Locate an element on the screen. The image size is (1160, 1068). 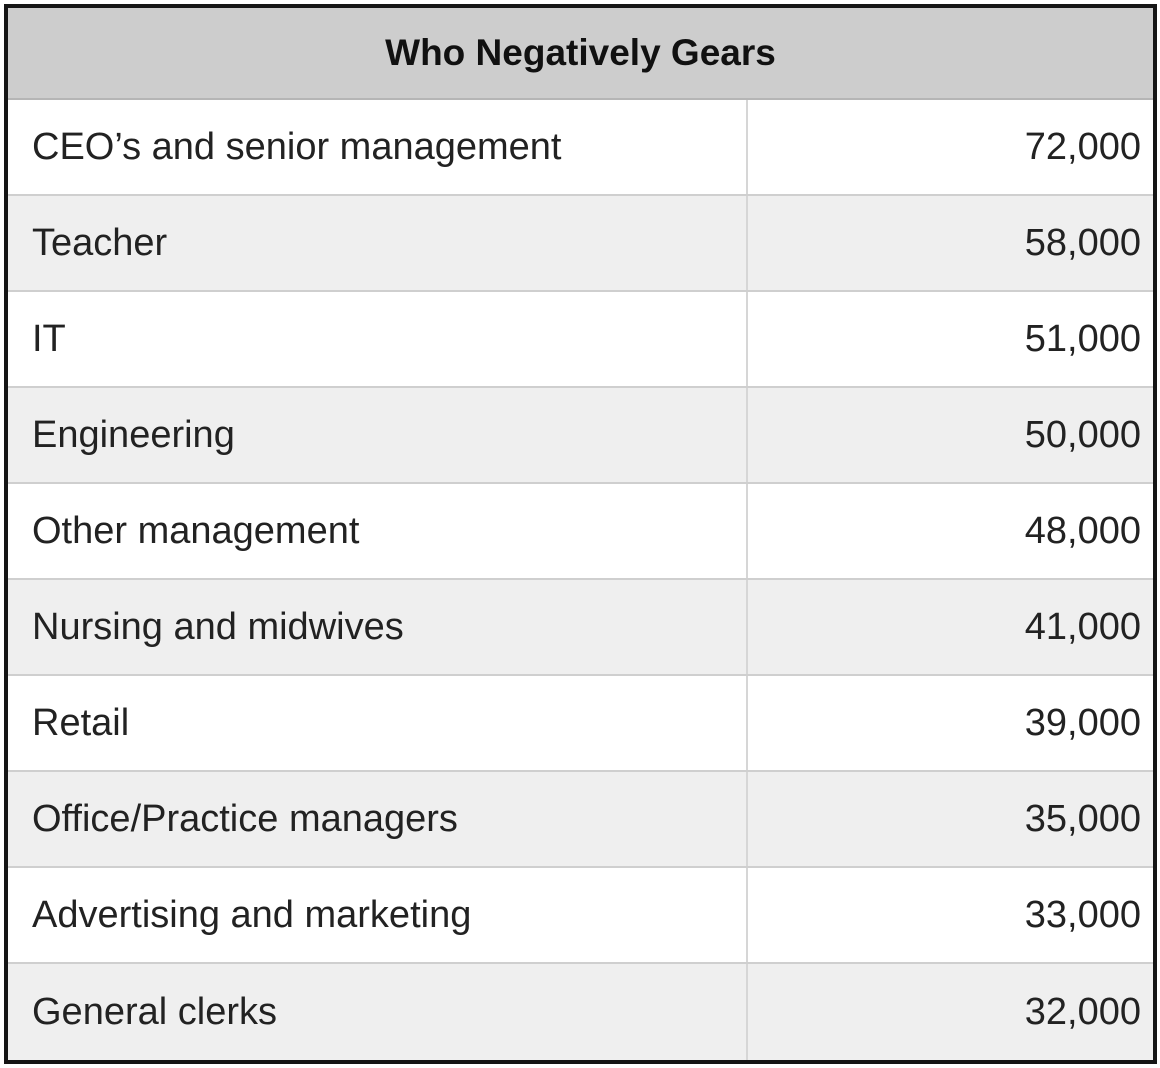
table-row: Advertising and marketing 33,000 is located at coordinates (580, 916).